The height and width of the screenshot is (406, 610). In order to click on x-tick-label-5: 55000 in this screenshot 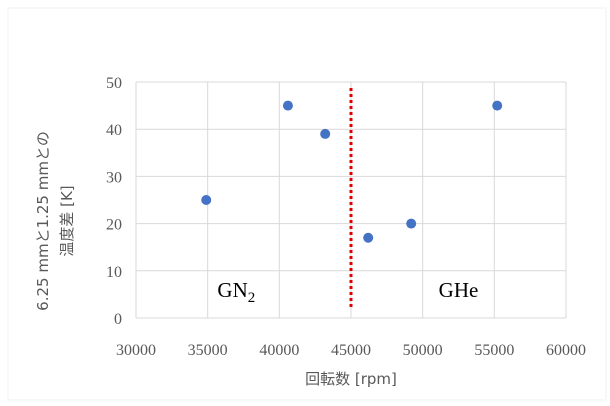, I will do `click(494, 350)`.